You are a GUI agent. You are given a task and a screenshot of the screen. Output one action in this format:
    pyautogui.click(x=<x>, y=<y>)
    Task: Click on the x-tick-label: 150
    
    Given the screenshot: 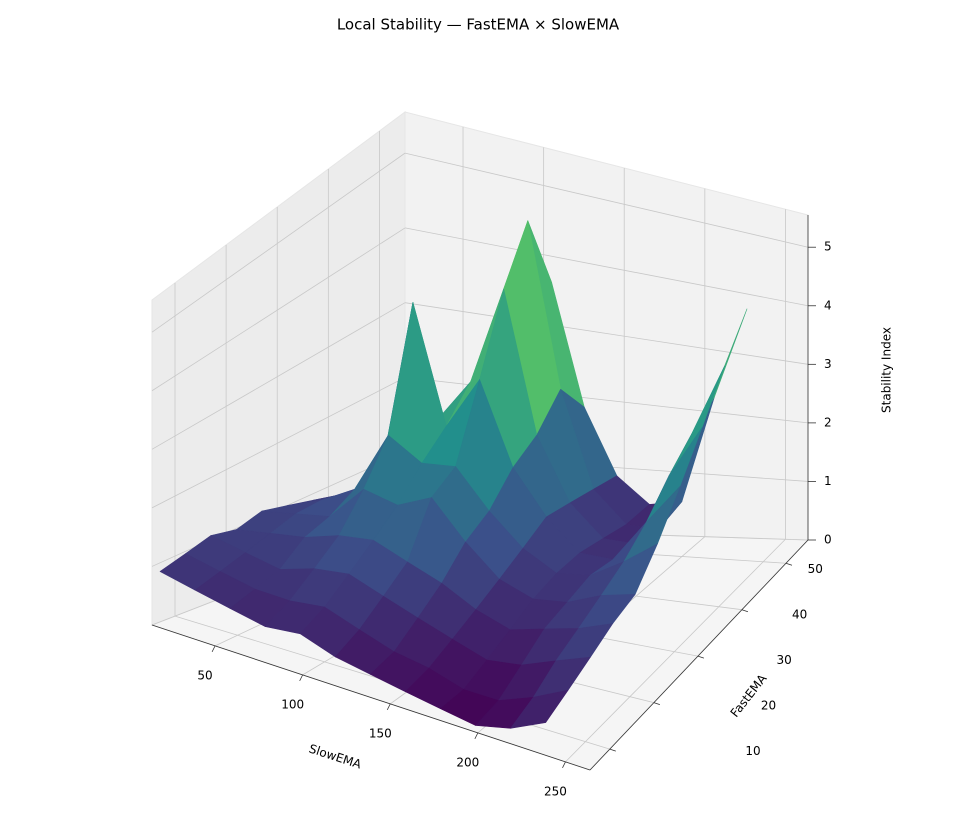 What is the action you would take?
    pyautogui.click(x=380, y=733)
    